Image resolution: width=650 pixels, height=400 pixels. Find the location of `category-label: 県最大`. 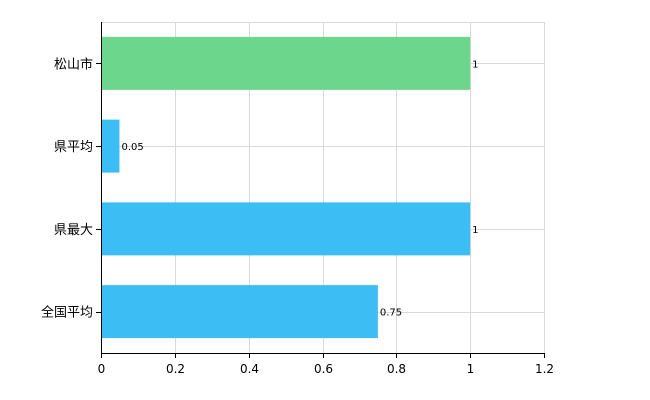

category-label: 県最大 is located at coordinates (73, 230).